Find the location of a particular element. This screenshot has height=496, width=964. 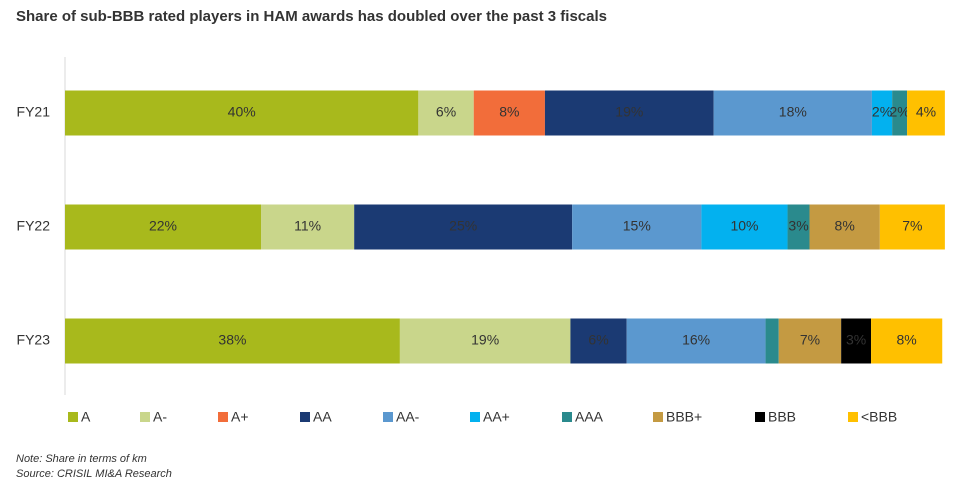

legend-label: AA+ is located at coordinates (496, 417).